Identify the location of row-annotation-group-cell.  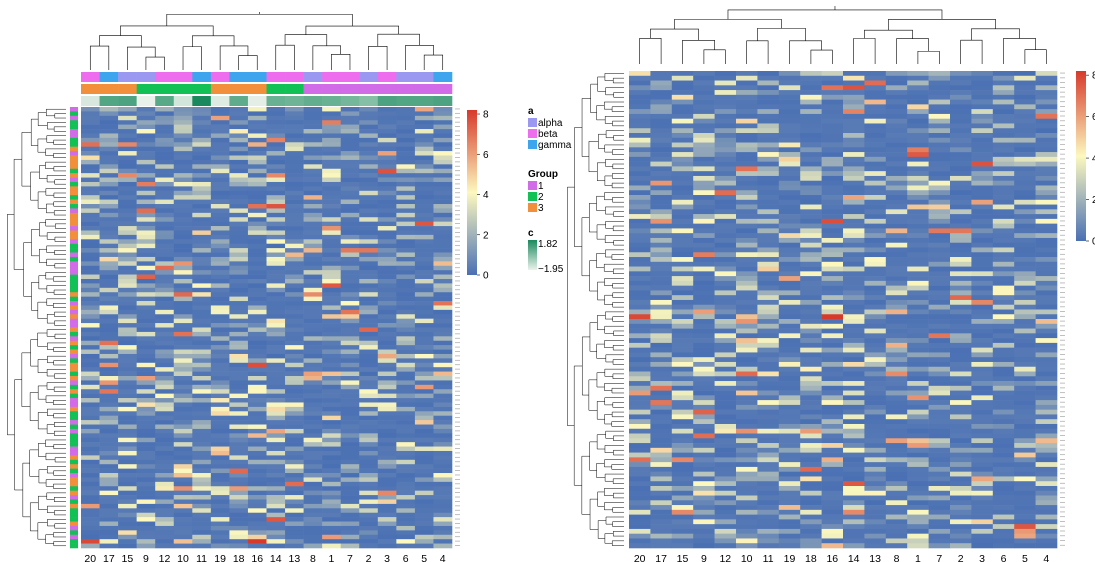
(74, 162).